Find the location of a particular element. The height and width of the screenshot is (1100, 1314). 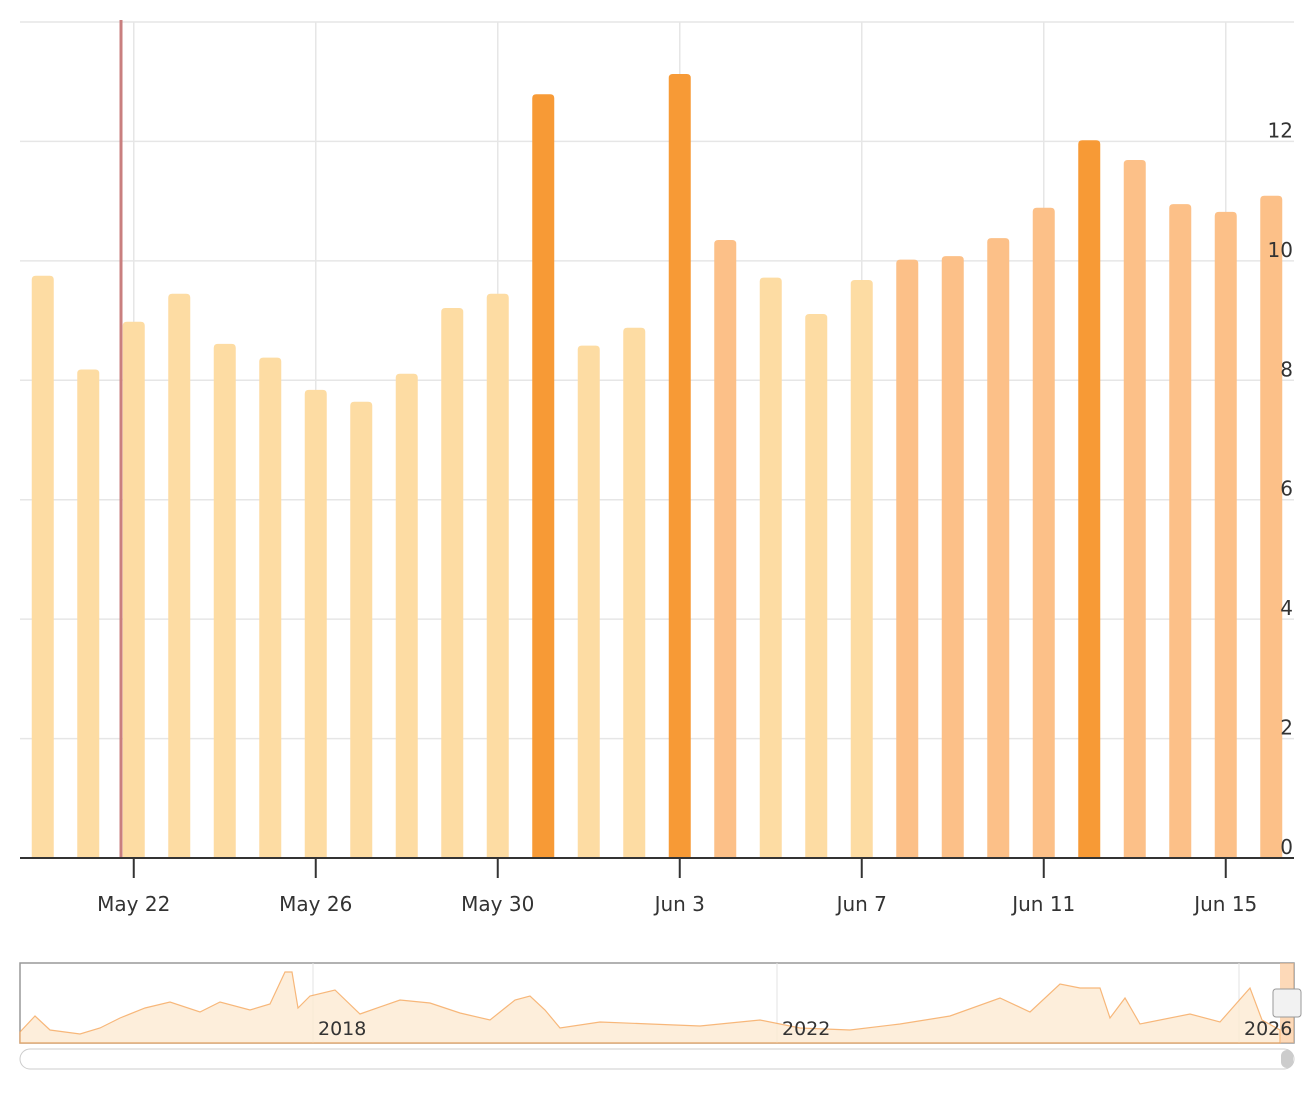

x-tick-label: May 22 is located at coordinates (133, 904).